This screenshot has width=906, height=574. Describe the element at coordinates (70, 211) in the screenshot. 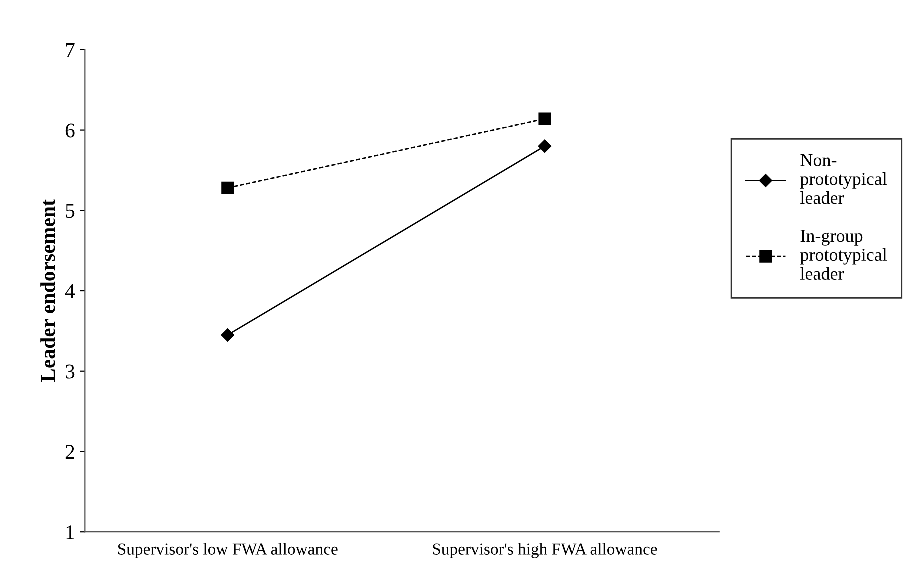

I see `y-tick-label: 5` at that location.